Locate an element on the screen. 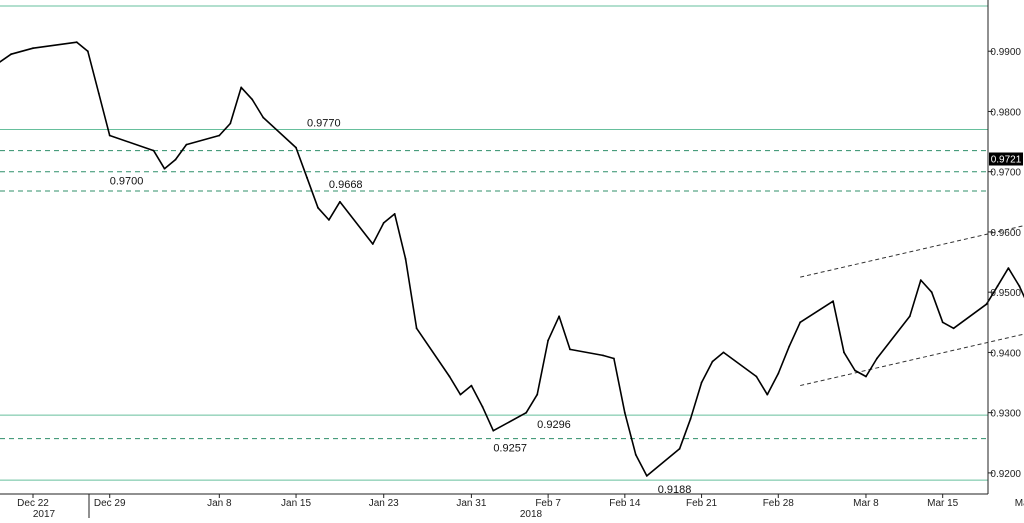 The image size is (1024, 523). level-label-7: 0.9188 is located at coordinates (675, 490).